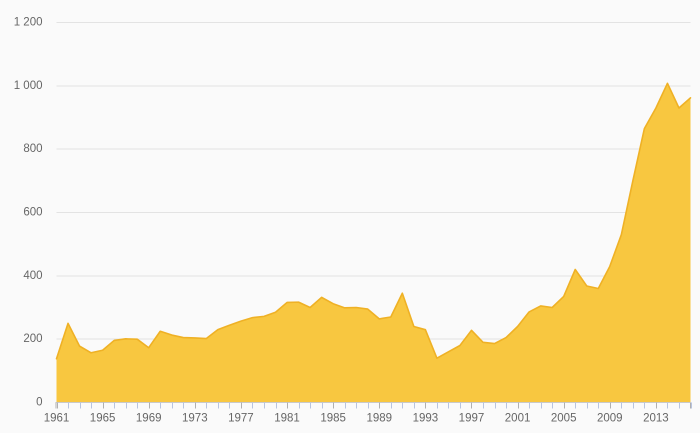  Describe the element at coordinates (32, 339) in the screenshot. I see `y-tick-label: 200` at that location.